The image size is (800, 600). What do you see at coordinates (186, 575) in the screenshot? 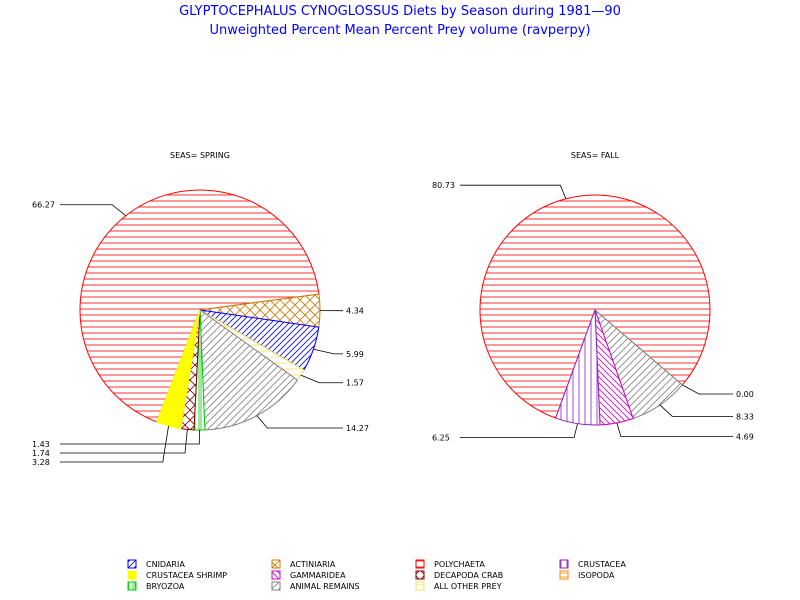
I see `legend-label: CRUSTACEA SHRIMP` at bounding box center [186, 575].